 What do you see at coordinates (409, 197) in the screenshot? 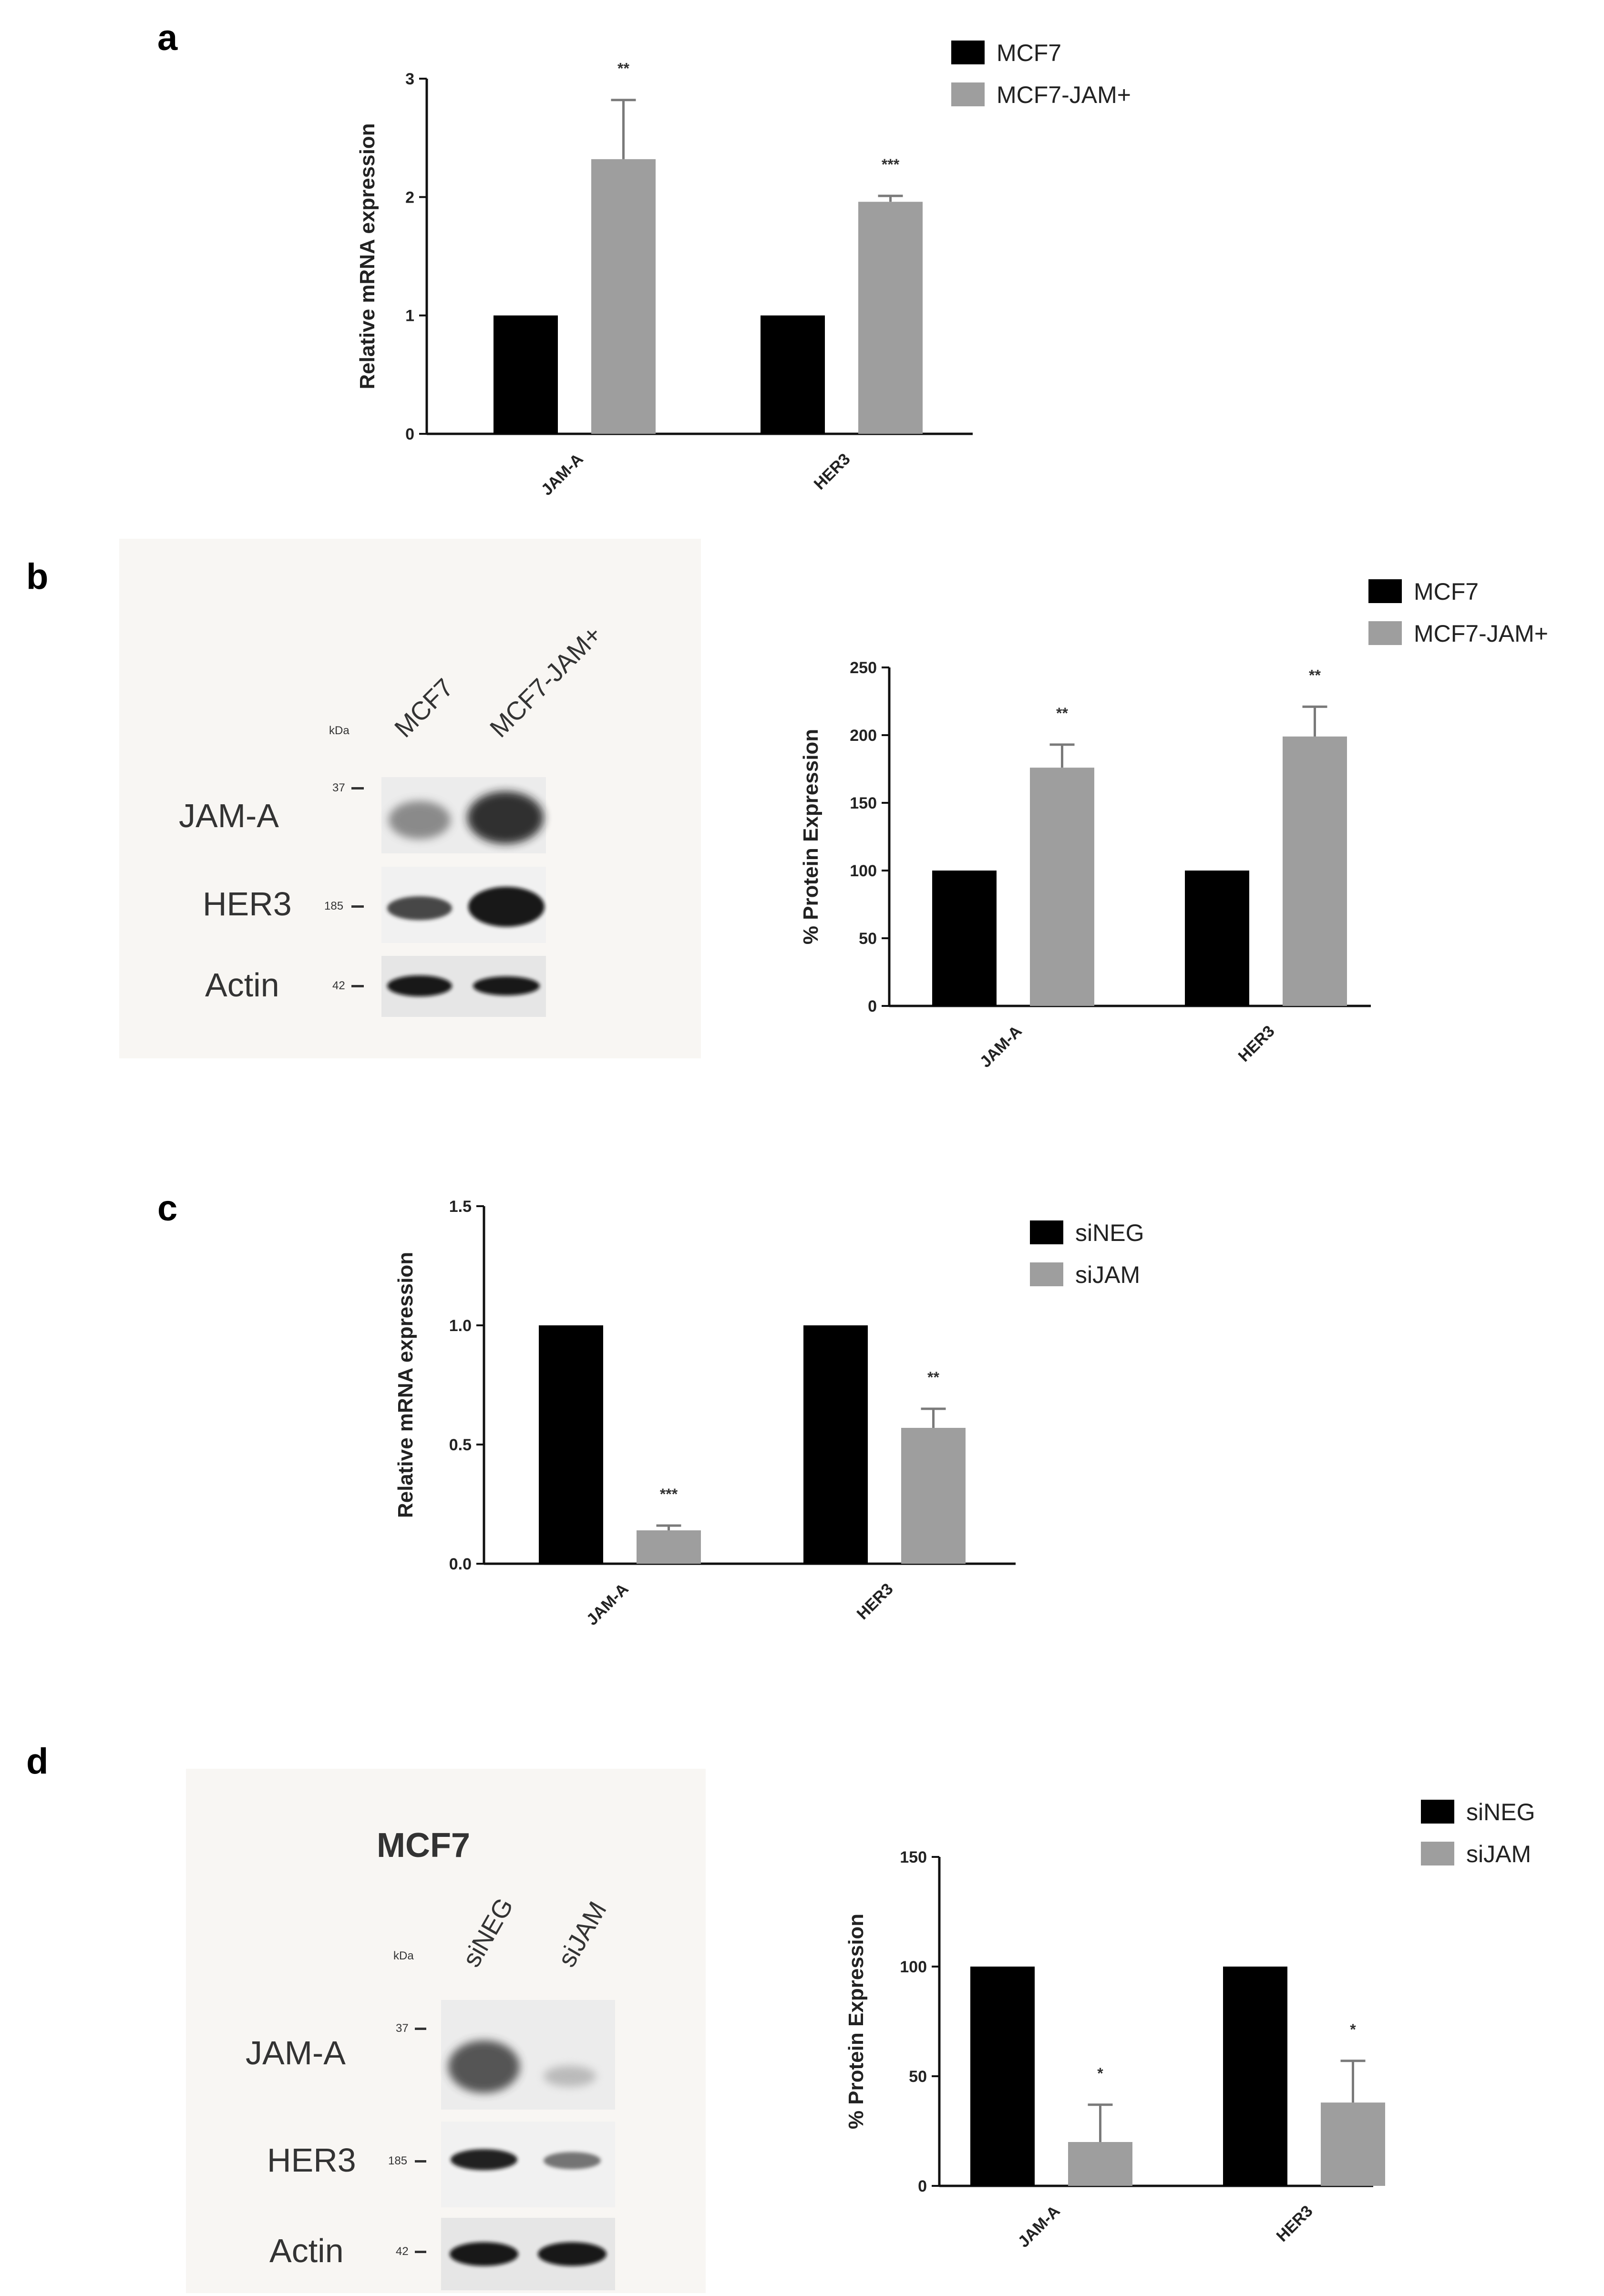
I see `y-tick-label: 2` at bounding box center [409, 197].